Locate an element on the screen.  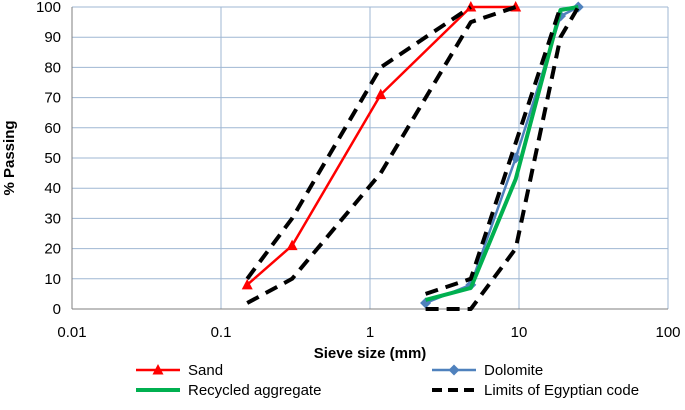
legend-label: Sand is located at coordinates (205, 370).